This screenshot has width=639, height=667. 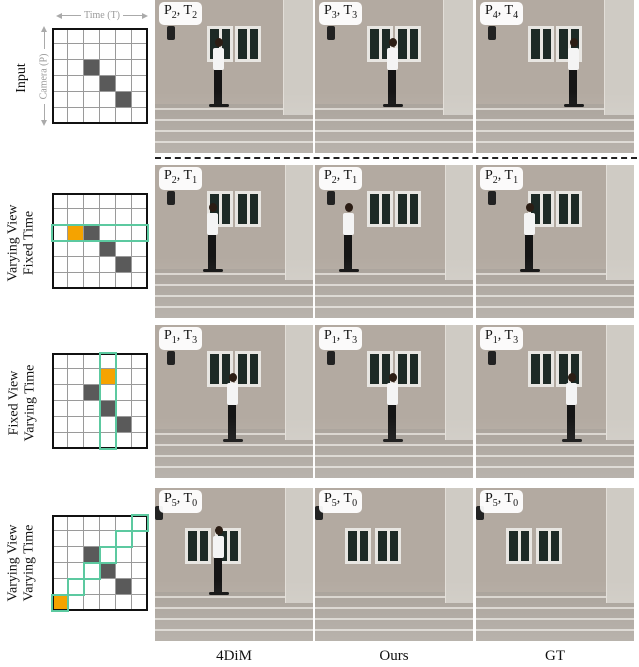 I want to click on tag-camera-index: 2, so click(x=495, y=180).